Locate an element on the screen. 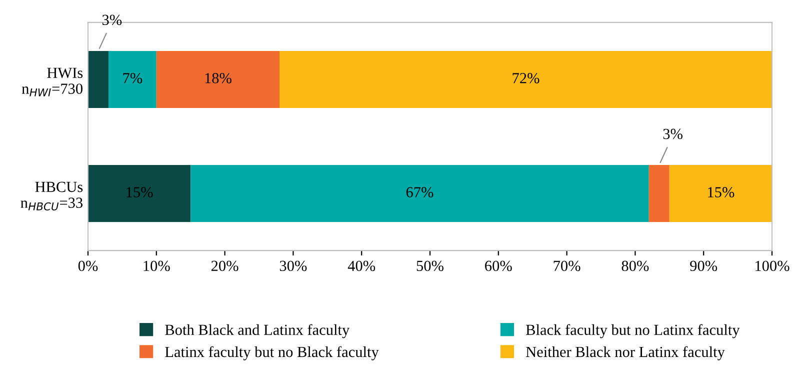 This screenshot has height=374, width=800. x-tick-label: 10% is located at coordinates (157, 266).